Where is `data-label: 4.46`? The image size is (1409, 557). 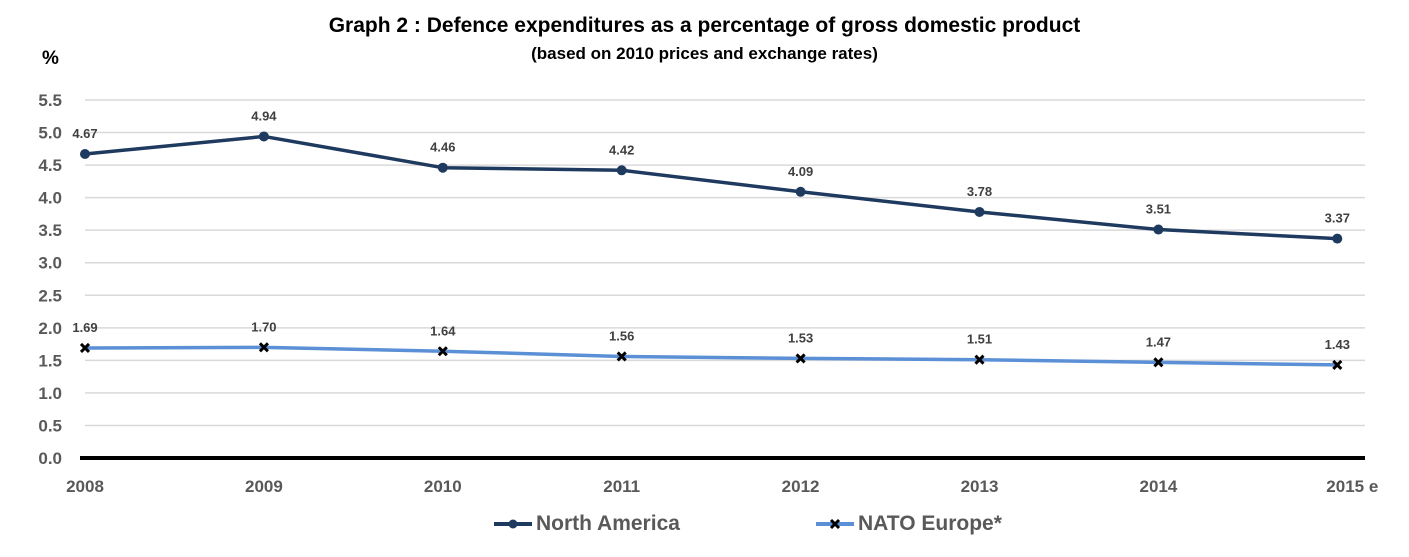 data-label: 4.46 is located at coordinates (442, 147).